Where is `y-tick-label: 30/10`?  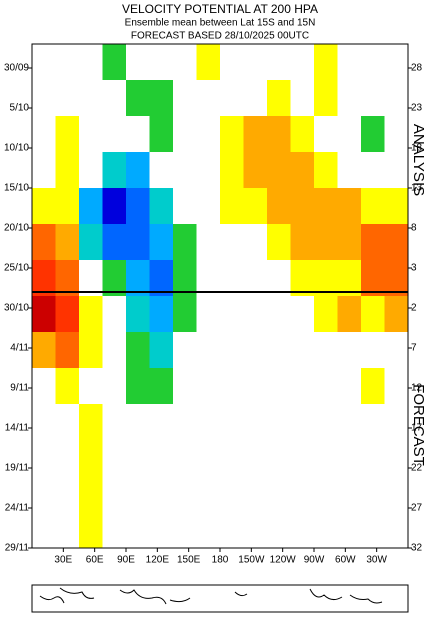
y-tick-label: 30/10 is located at coordinates (16, 308).